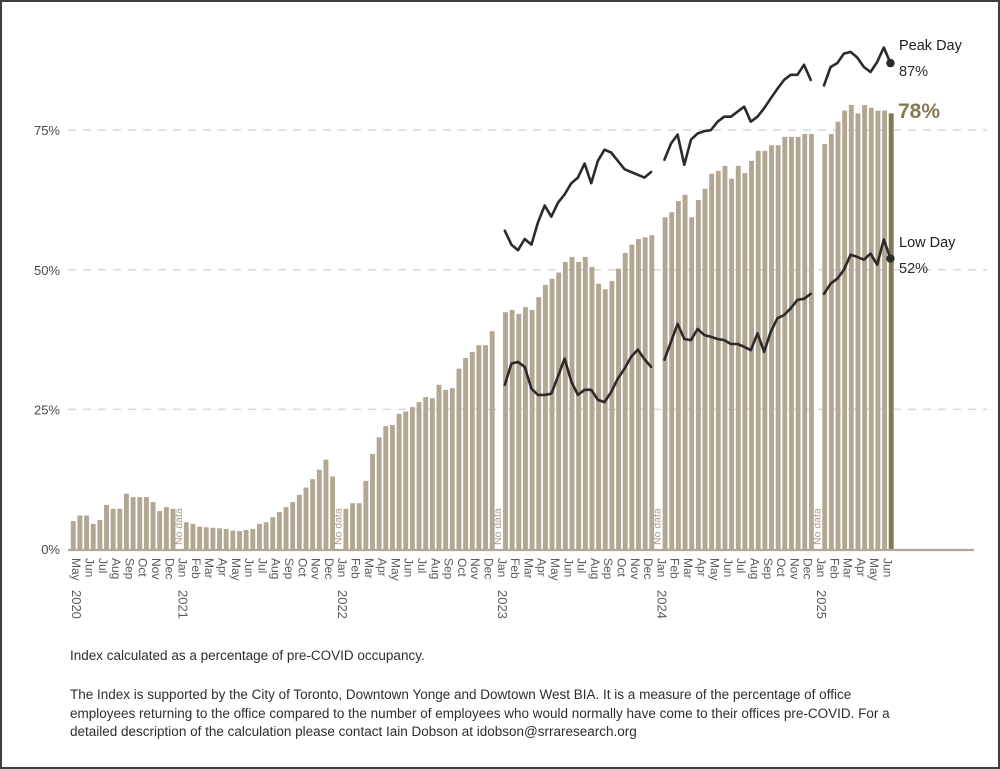 The image size is (1000, 769). Describe the element at coordinates (76, 604) in the screenshot. I see `x-year-label: 2020` at that location.